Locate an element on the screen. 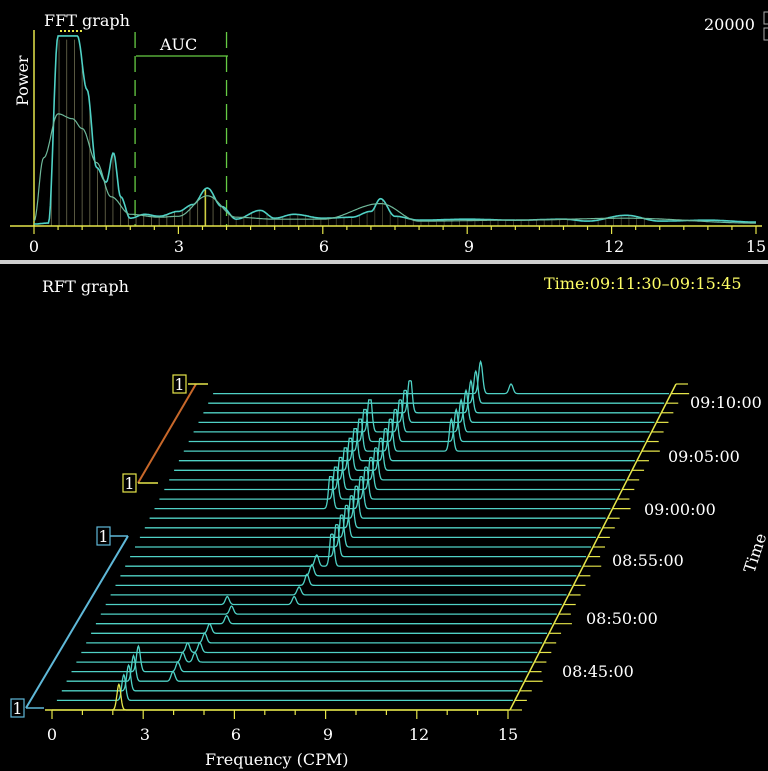 This screenshot has height=771, width=768. fft-x-tick-label: 3 is located at coordinates (179, 246).